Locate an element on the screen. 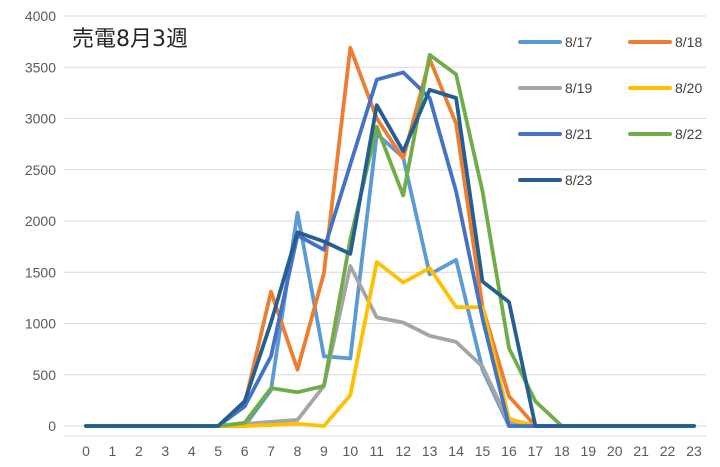  y-tick-label: 2500 is located at coordinates (40, 170).